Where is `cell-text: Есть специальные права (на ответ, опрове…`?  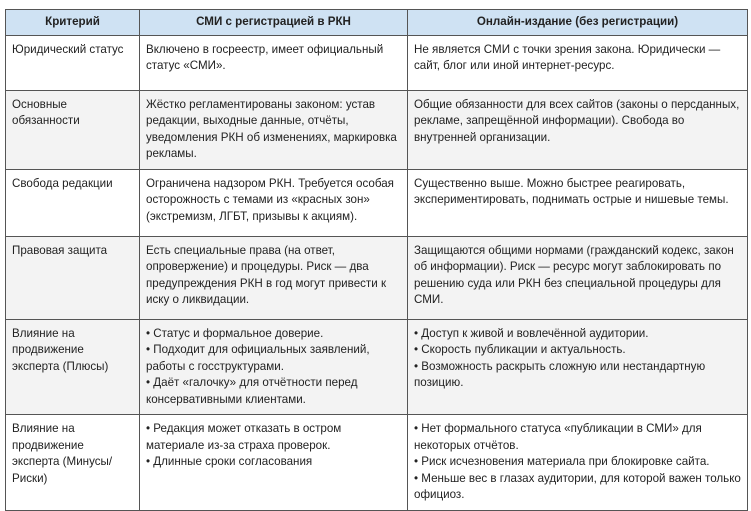
cell-text: Есть специальные права (на ответ, опрове… is located at coordinates (266, 275).